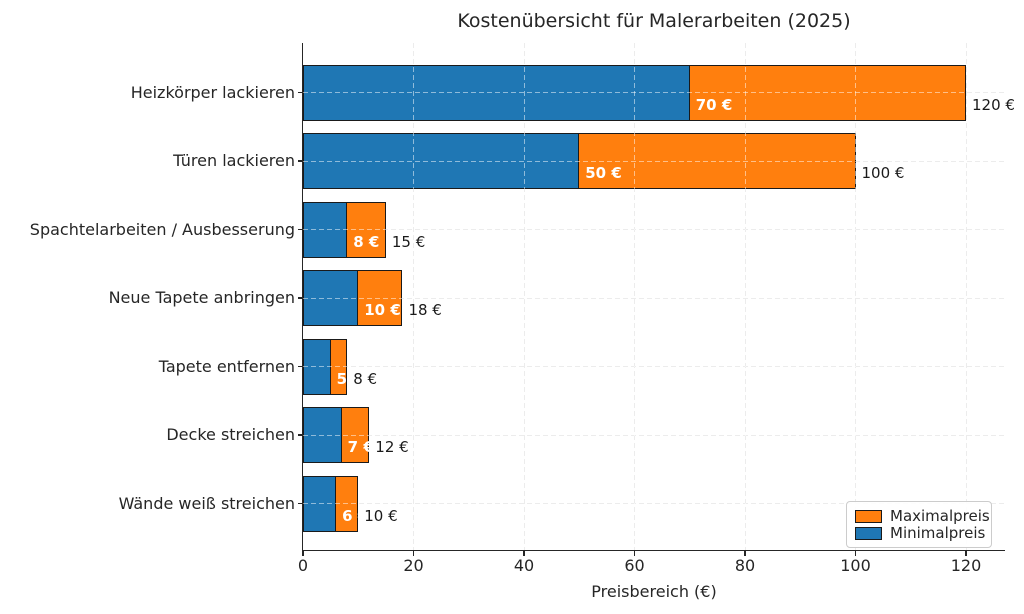  I want to click on legend-label: Minimalpreis, so click(938, 533).